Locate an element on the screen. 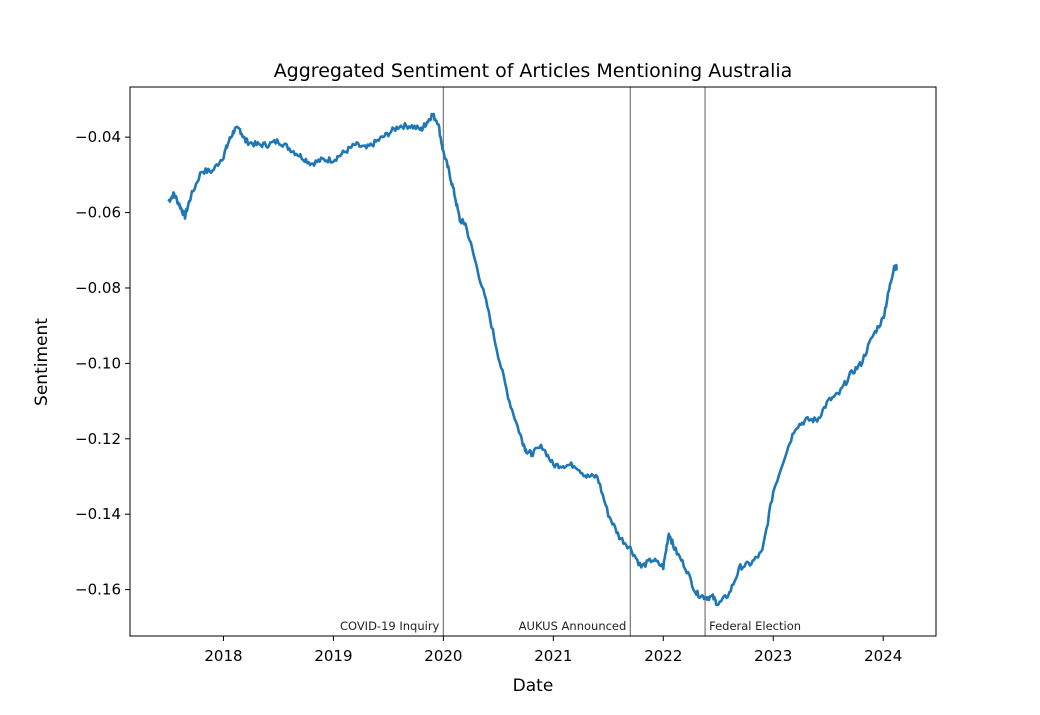 This screenshot has width=1040, height=715. event-label: AUKUS Announced is located at coordinates (573, 626).